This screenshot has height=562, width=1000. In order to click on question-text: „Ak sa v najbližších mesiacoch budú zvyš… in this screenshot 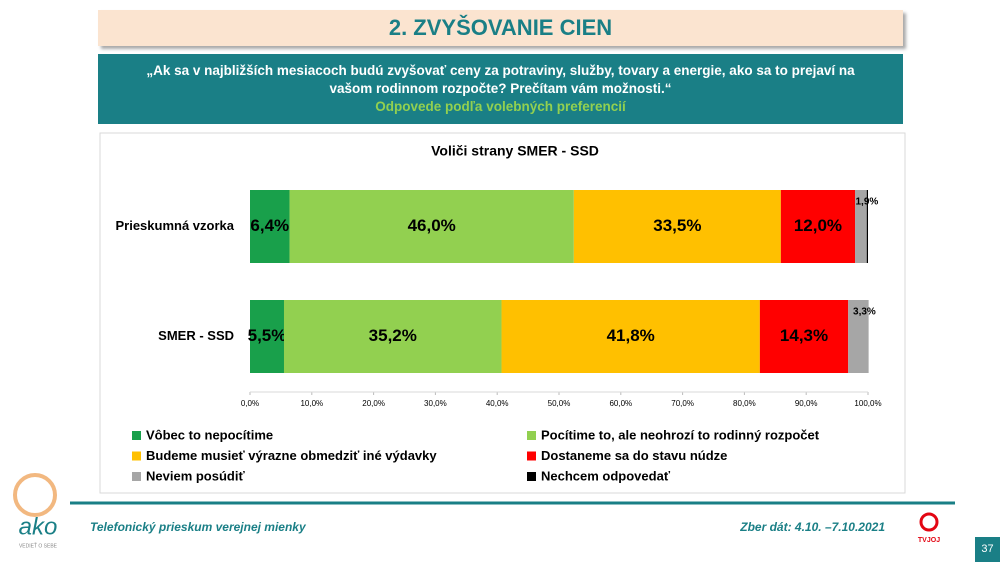, I will do `click(500, 79)`.